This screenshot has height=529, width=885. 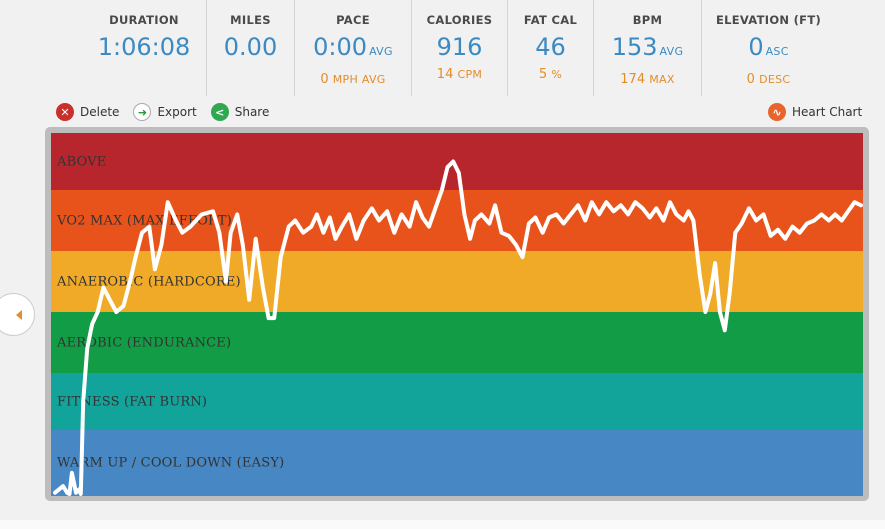 What do you see at coordinates (353, 20) in the screenshot?
I see `stat-label: PACE` at bounding box center [353, 20].